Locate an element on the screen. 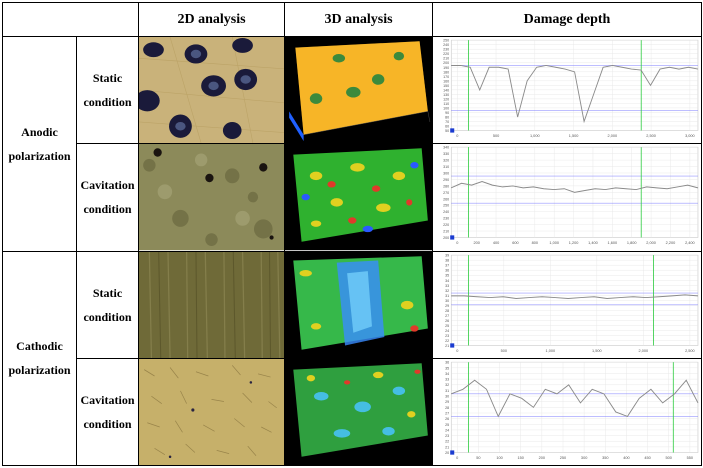 This screenshot has width=703, height=468. image-2d-cathodic-static is located at coordinates (211, 304).